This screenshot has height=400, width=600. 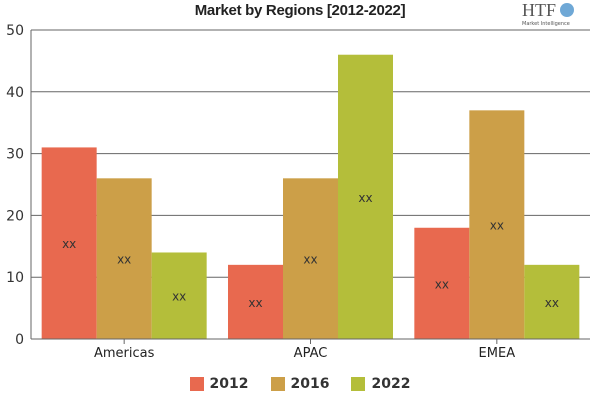 I want to click on y-tick-label: 50, so click(x=15, y=31).